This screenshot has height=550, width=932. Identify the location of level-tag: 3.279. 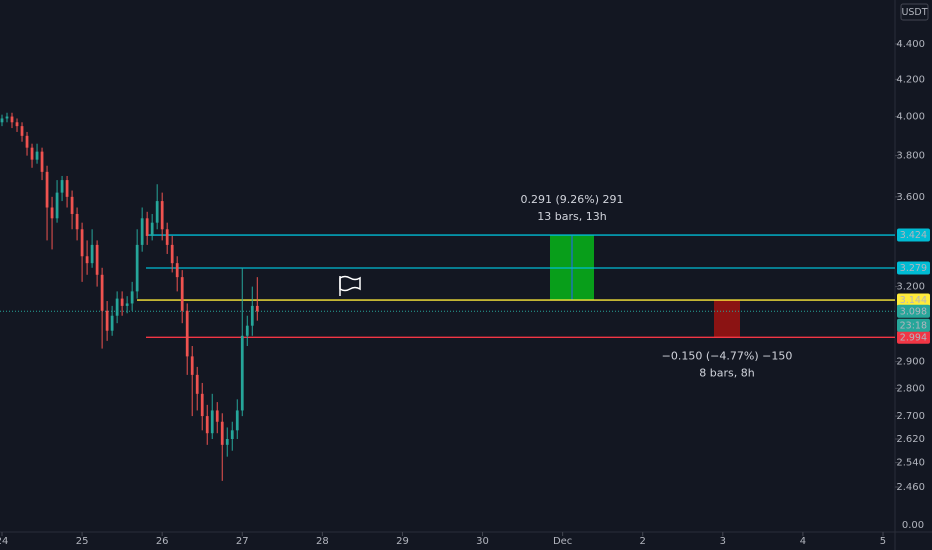
(913, 268).